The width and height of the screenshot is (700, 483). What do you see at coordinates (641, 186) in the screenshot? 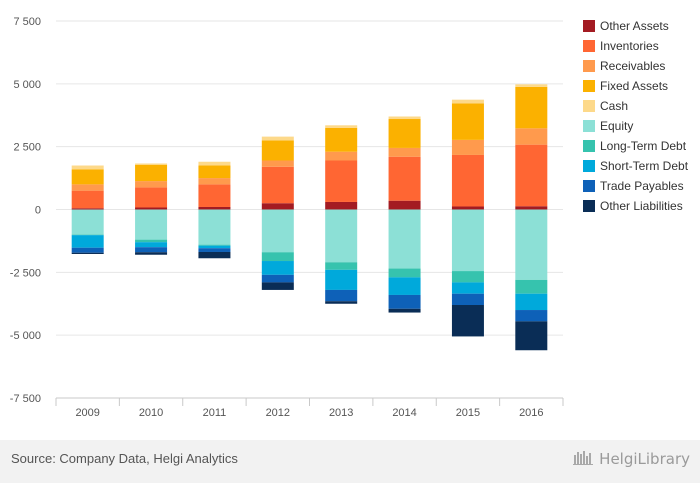
I see `legend-item: Trade Payables` at bounding box center [641, 186].